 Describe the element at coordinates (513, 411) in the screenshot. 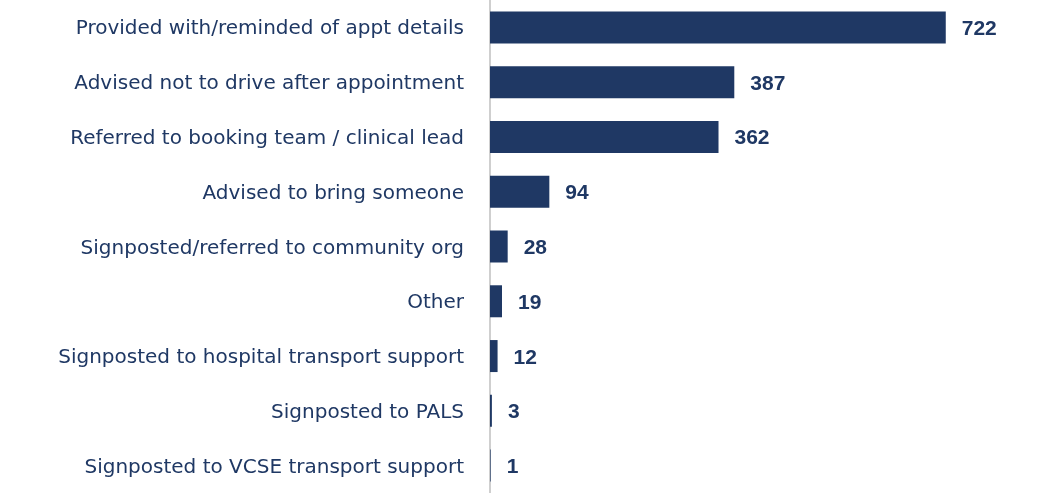

I see `data-label: 3` at that location.